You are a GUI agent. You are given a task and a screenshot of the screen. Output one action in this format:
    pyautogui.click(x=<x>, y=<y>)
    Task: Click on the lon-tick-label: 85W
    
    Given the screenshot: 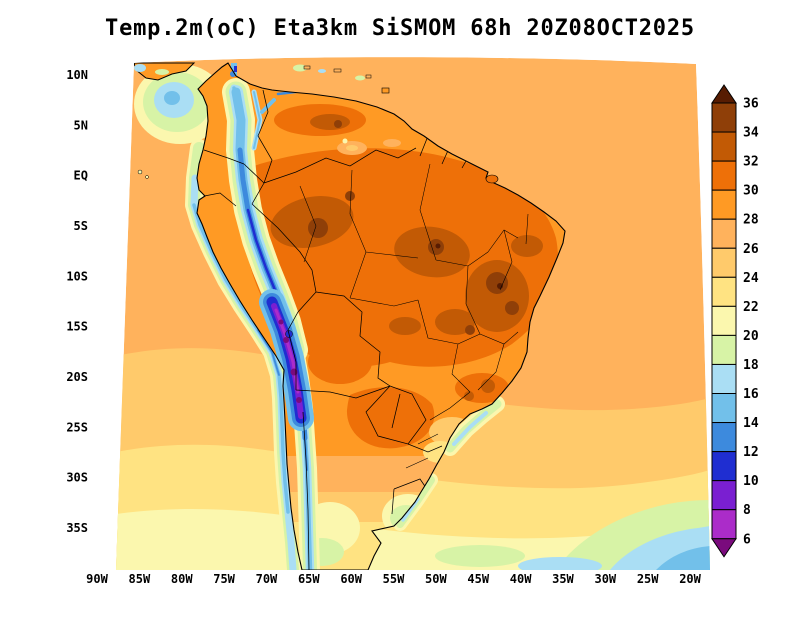 What is the action you would take?
    pyautogui.click(x=140, y=579)
    